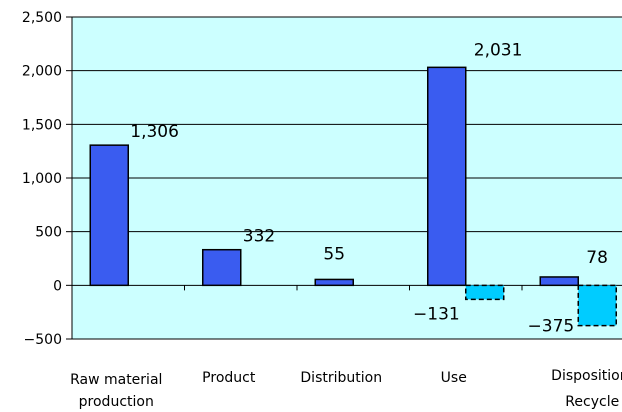 This screenshot has width=622, height=412. Describe the element at coordinates (48, 233) in the screenshot. I see `y-tick-label: 500` at that location.